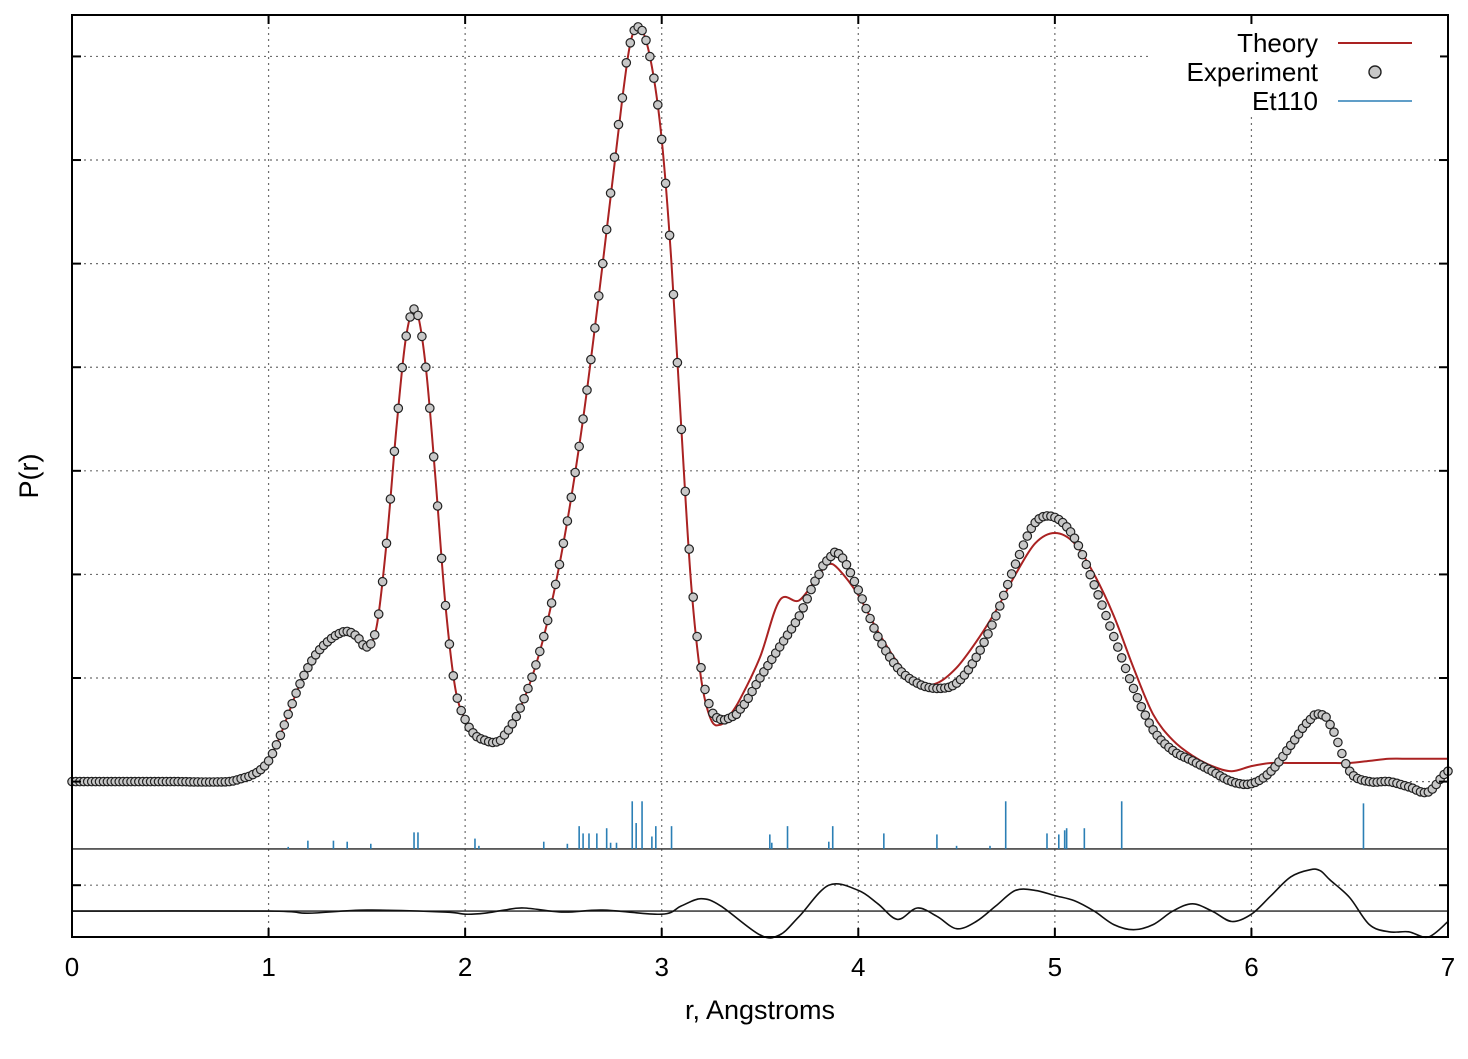 The image size is (1468, 1059). Describe the element at coordinates (72, 967) in the screenshot. I see `x-tick-label-0: 0` at that location.